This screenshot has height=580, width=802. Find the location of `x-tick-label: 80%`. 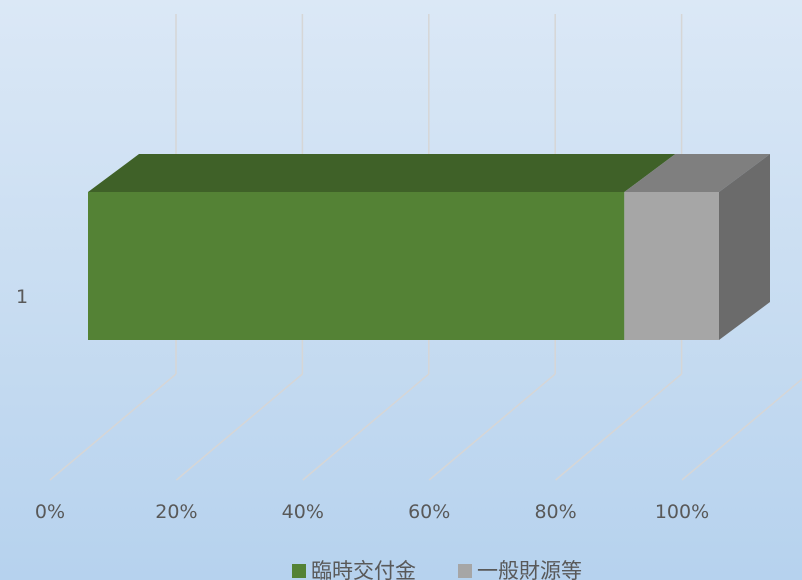

x-tick-label: 80% is located at coordinates (555, 512).